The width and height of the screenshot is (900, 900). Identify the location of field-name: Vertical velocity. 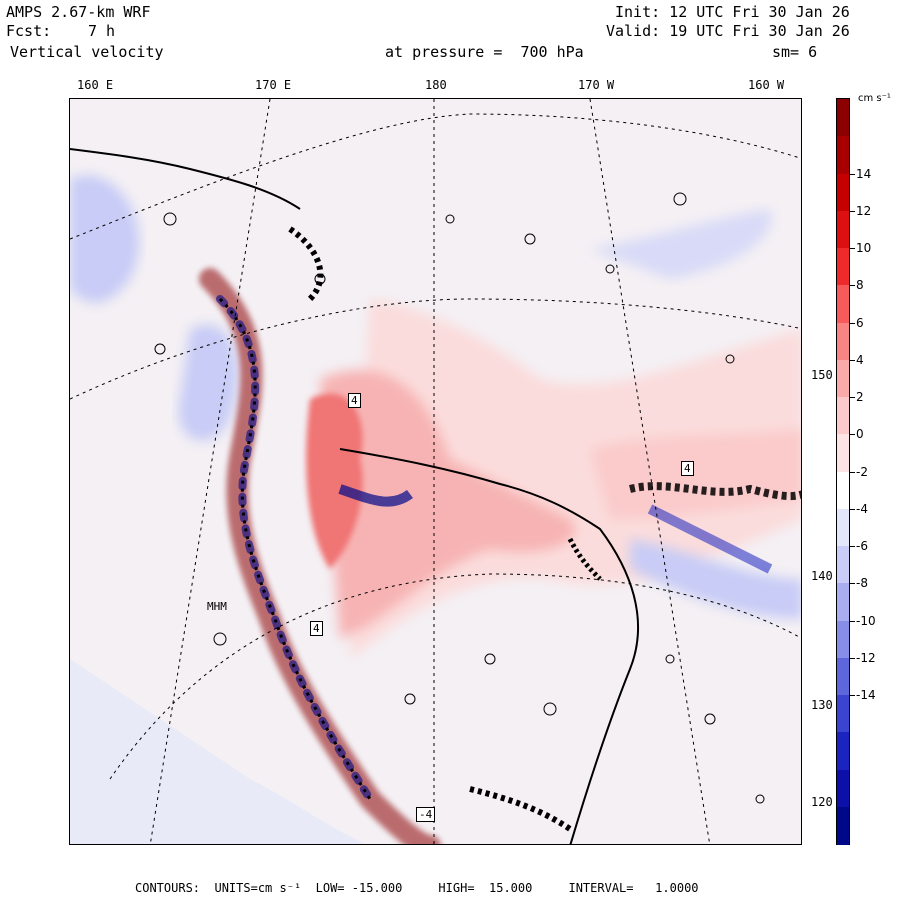
(87, 52).